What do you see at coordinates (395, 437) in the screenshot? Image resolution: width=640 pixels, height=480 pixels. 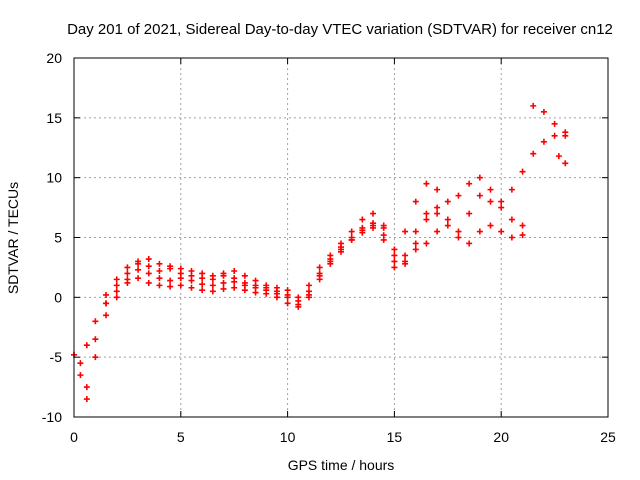 I see `x-tick-label: 15` at bounding box center [395, 437].